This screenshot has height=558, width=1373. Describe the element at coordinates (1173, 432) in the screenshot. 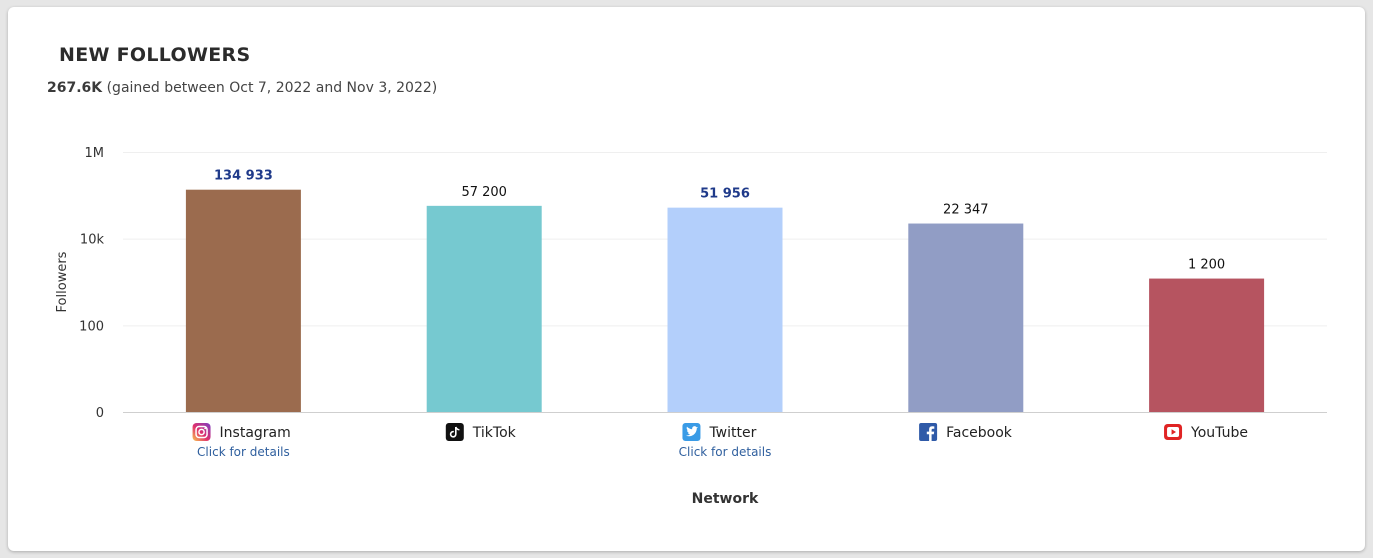

I see `youtube-icon` at that location.